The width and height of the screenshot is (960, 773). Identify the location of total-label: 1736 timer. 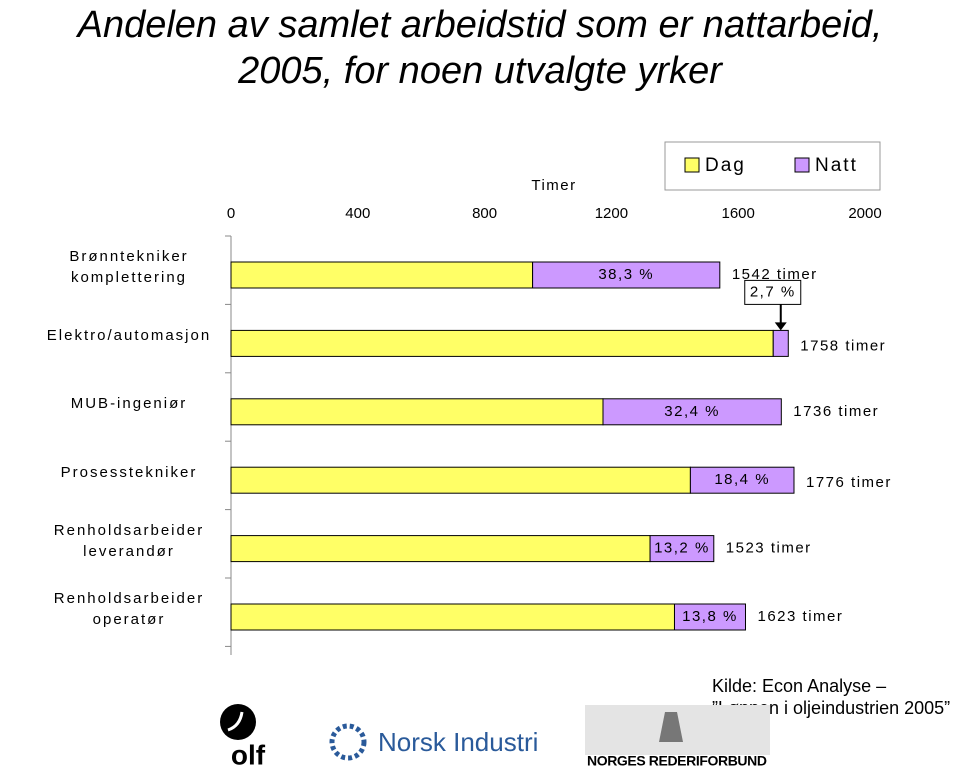
(836, 411).